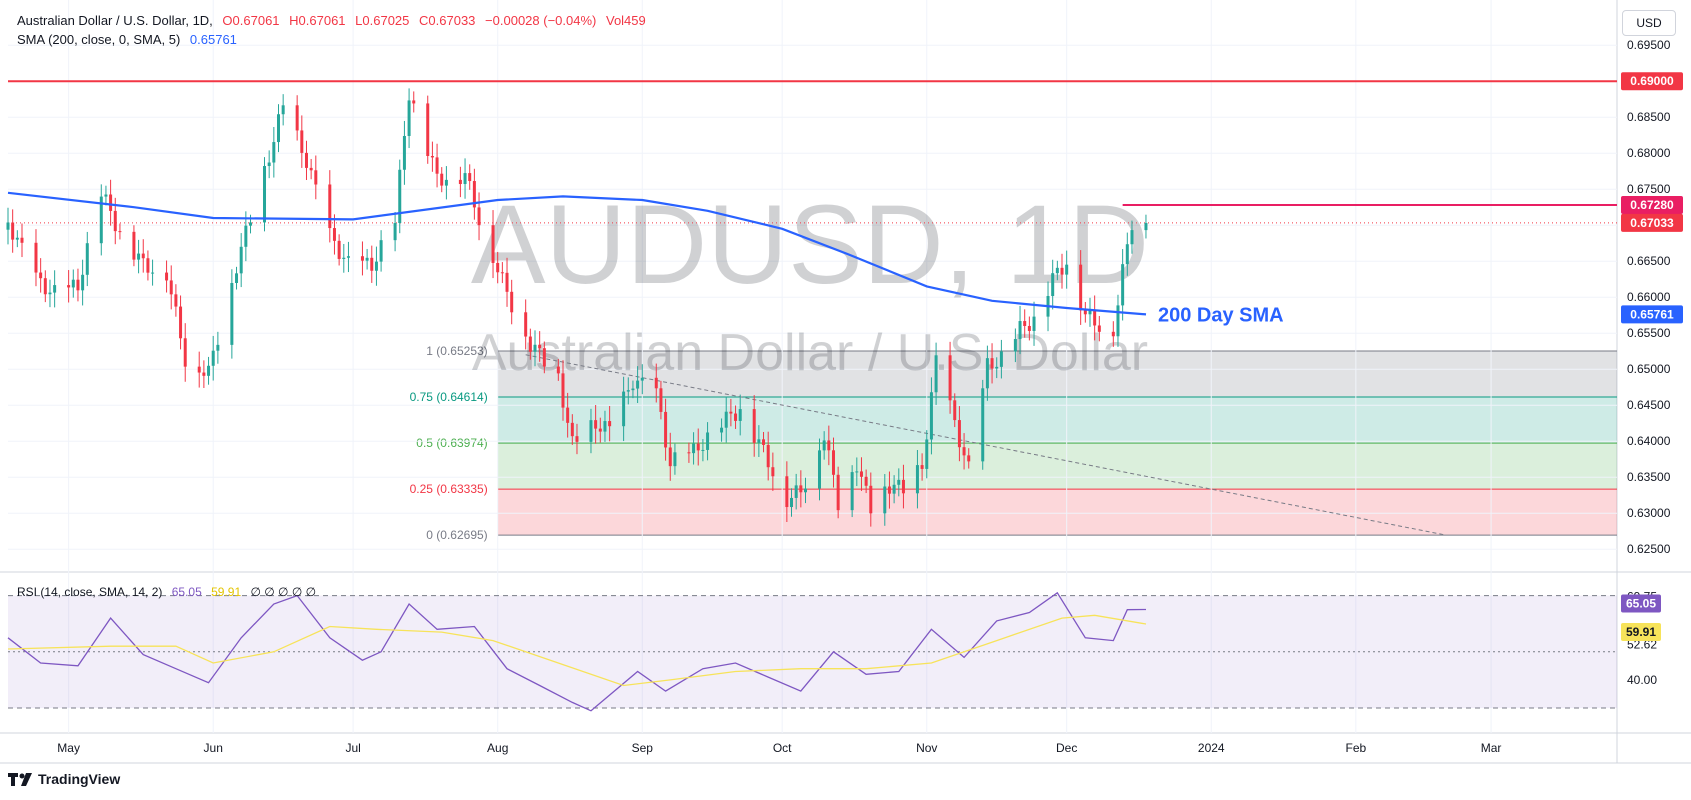  Describe the element at coordinates (1491, 748) in the screenshot. I see `time-tick-label: Mar` at that location.